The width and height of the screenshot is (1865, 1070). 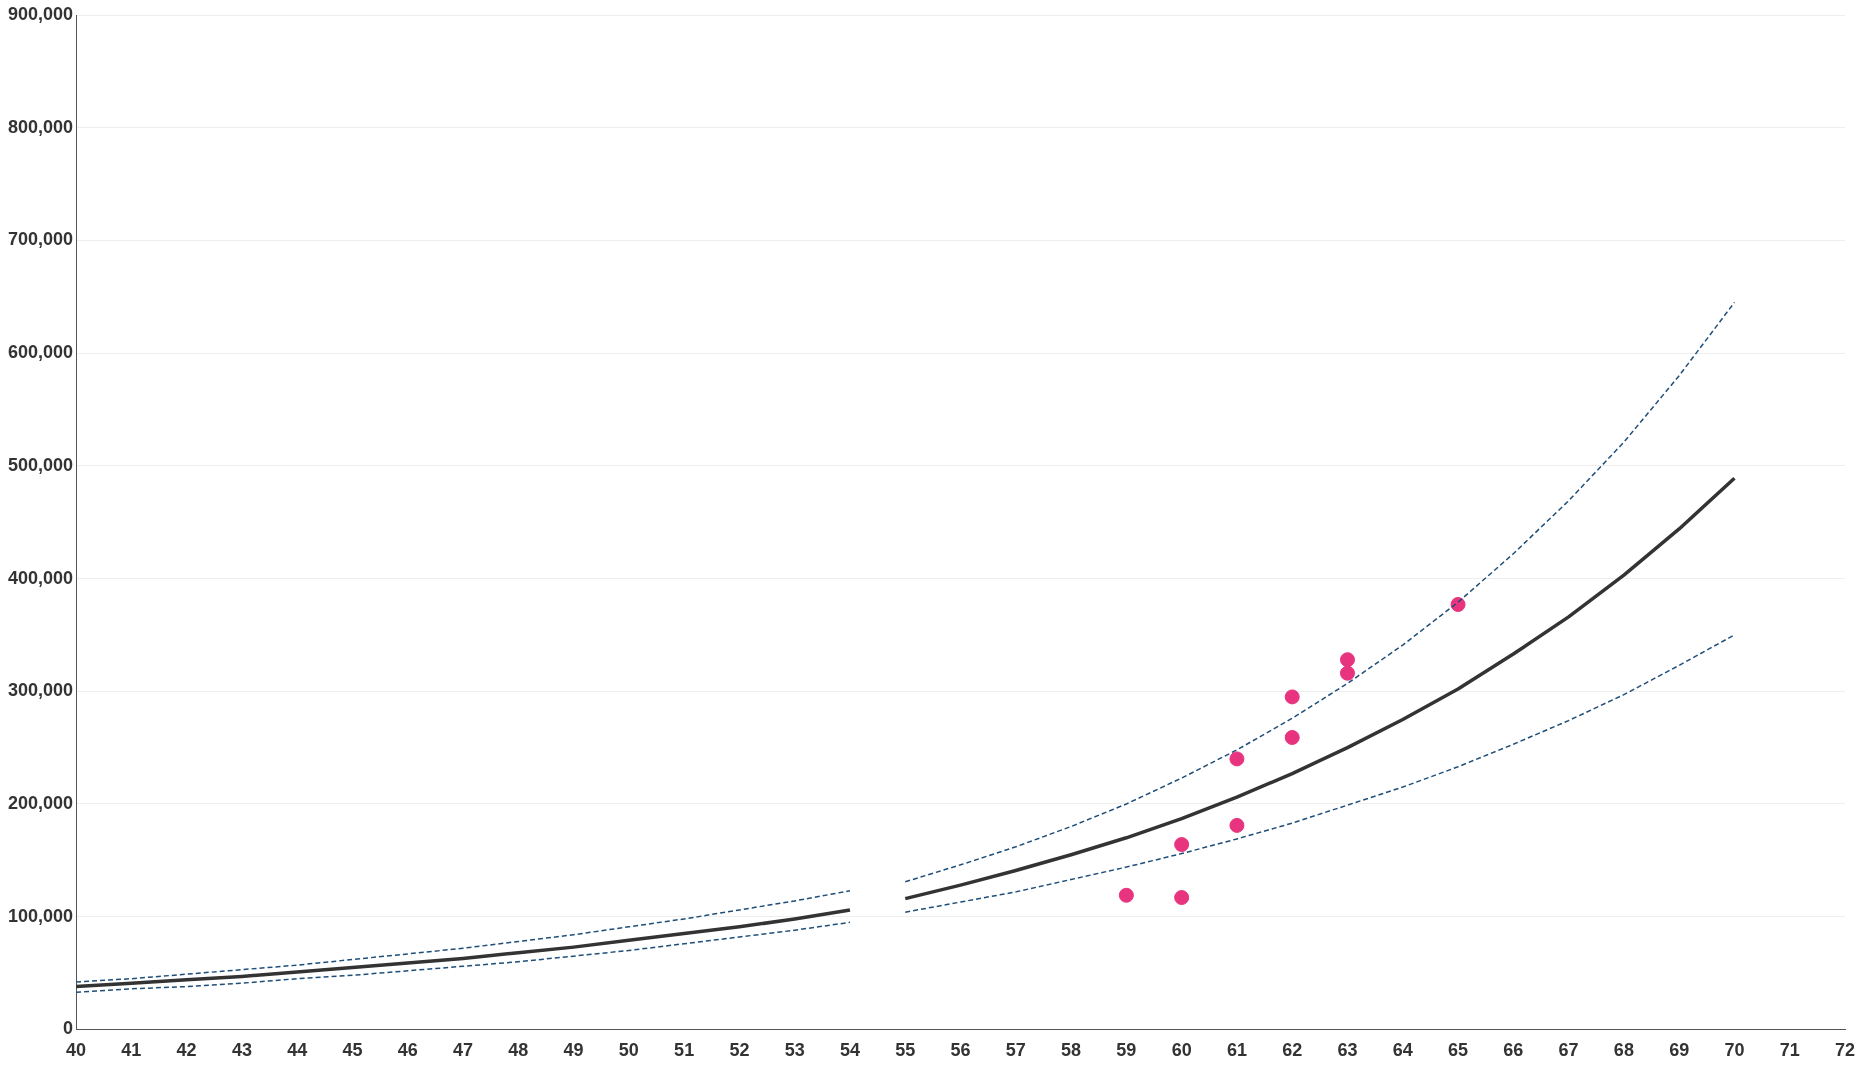 What do you see at coordinates (628, 1050) in the screenshot?
I see `x-tick-label: 50` at bounding box center [628, 1050].